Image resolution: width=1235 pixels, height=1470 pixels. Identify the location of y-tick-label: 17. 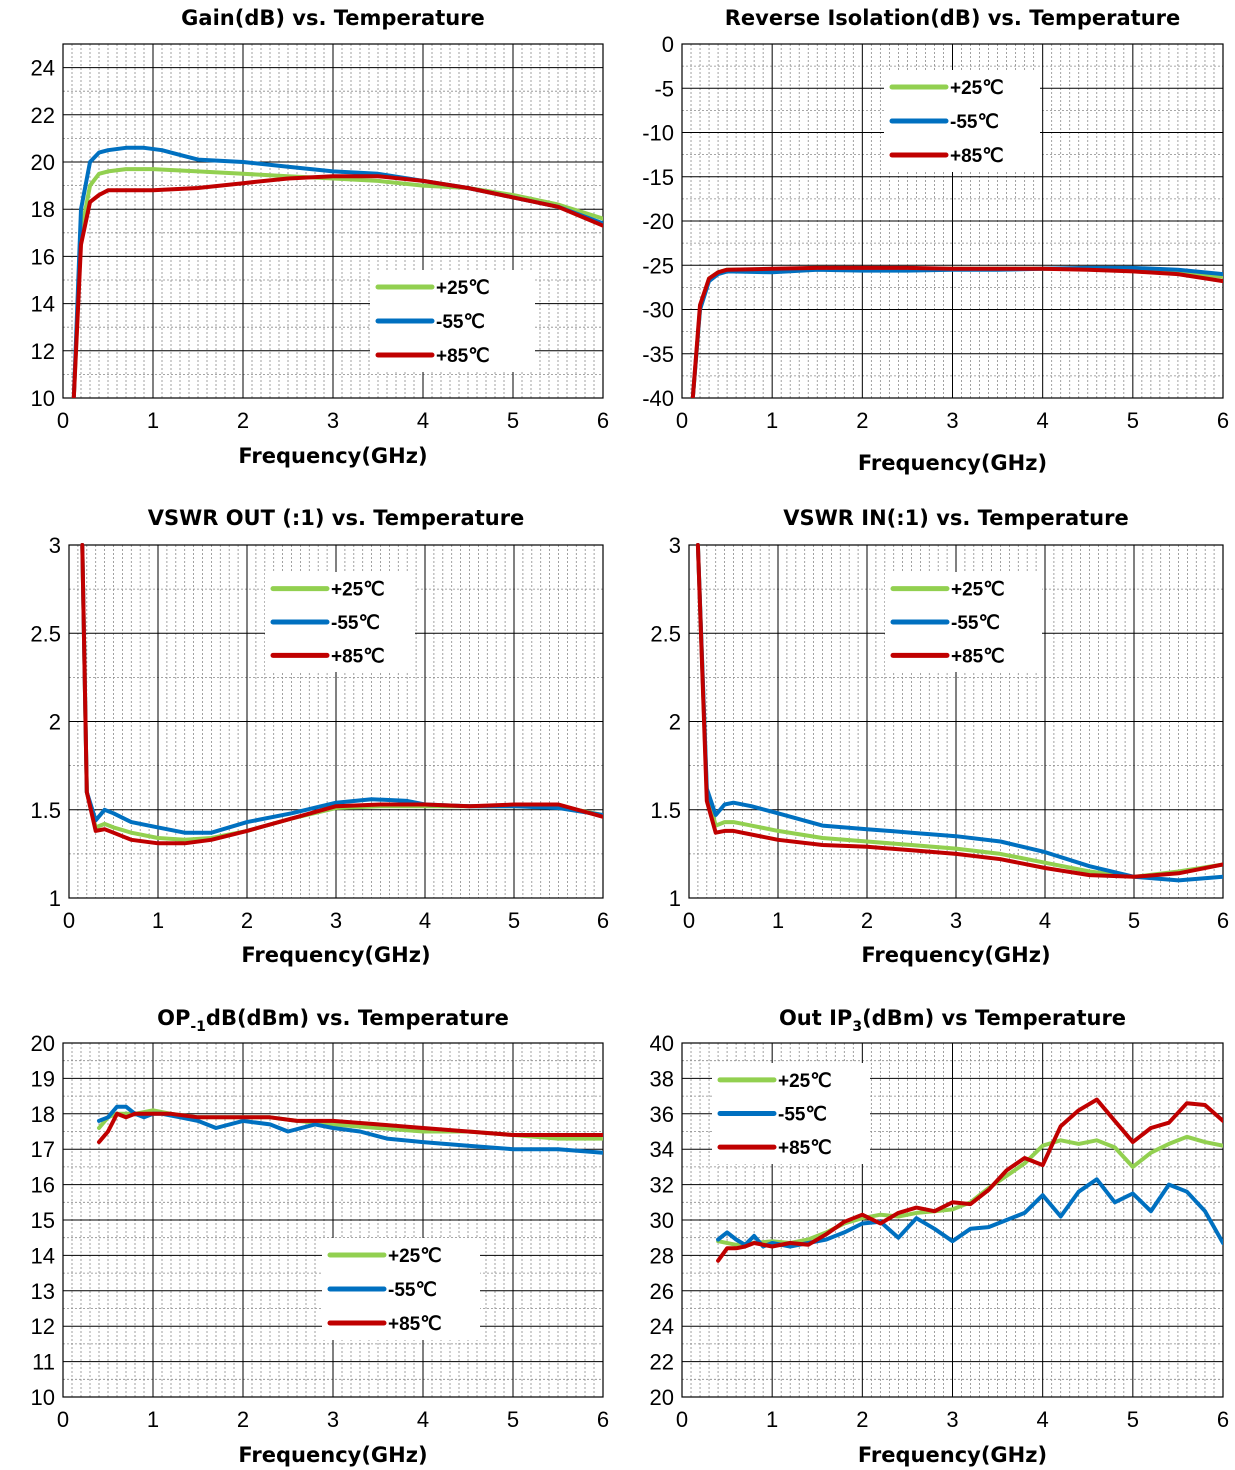
(43, 1149).